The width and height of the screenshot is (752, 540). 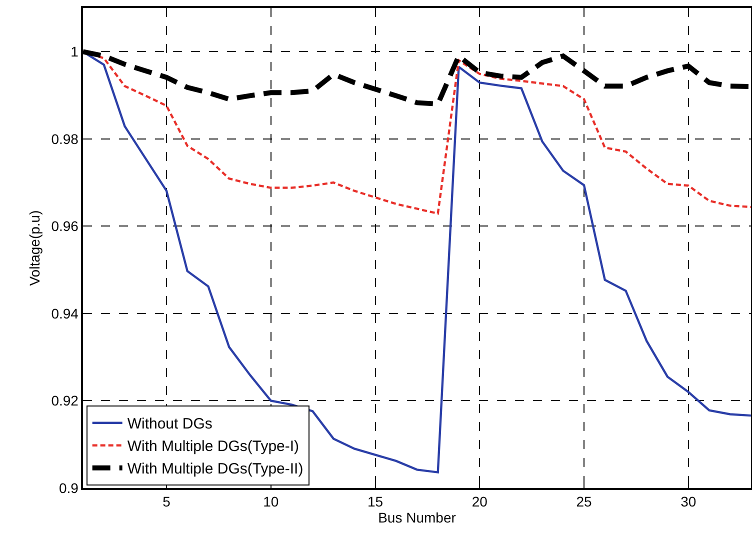 I want to click on y-tick-label: 0.94, so click(x=65, y=313).